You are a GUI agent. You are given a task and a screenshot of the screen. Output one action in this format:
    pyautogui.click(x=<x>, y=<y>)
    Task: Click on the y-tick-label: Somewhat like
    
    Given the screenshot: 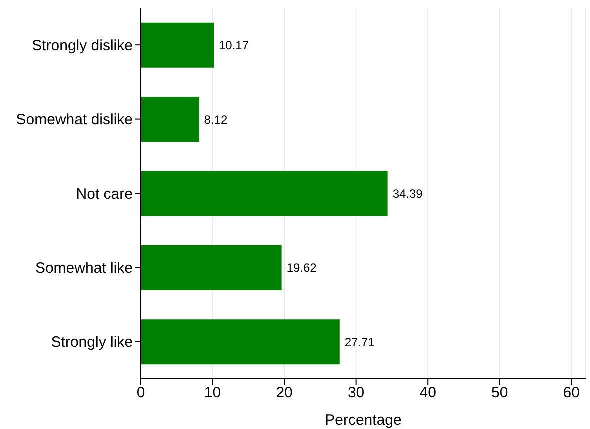 What is the action you would take?
    pyautogui.click(x=84, y=269)
    